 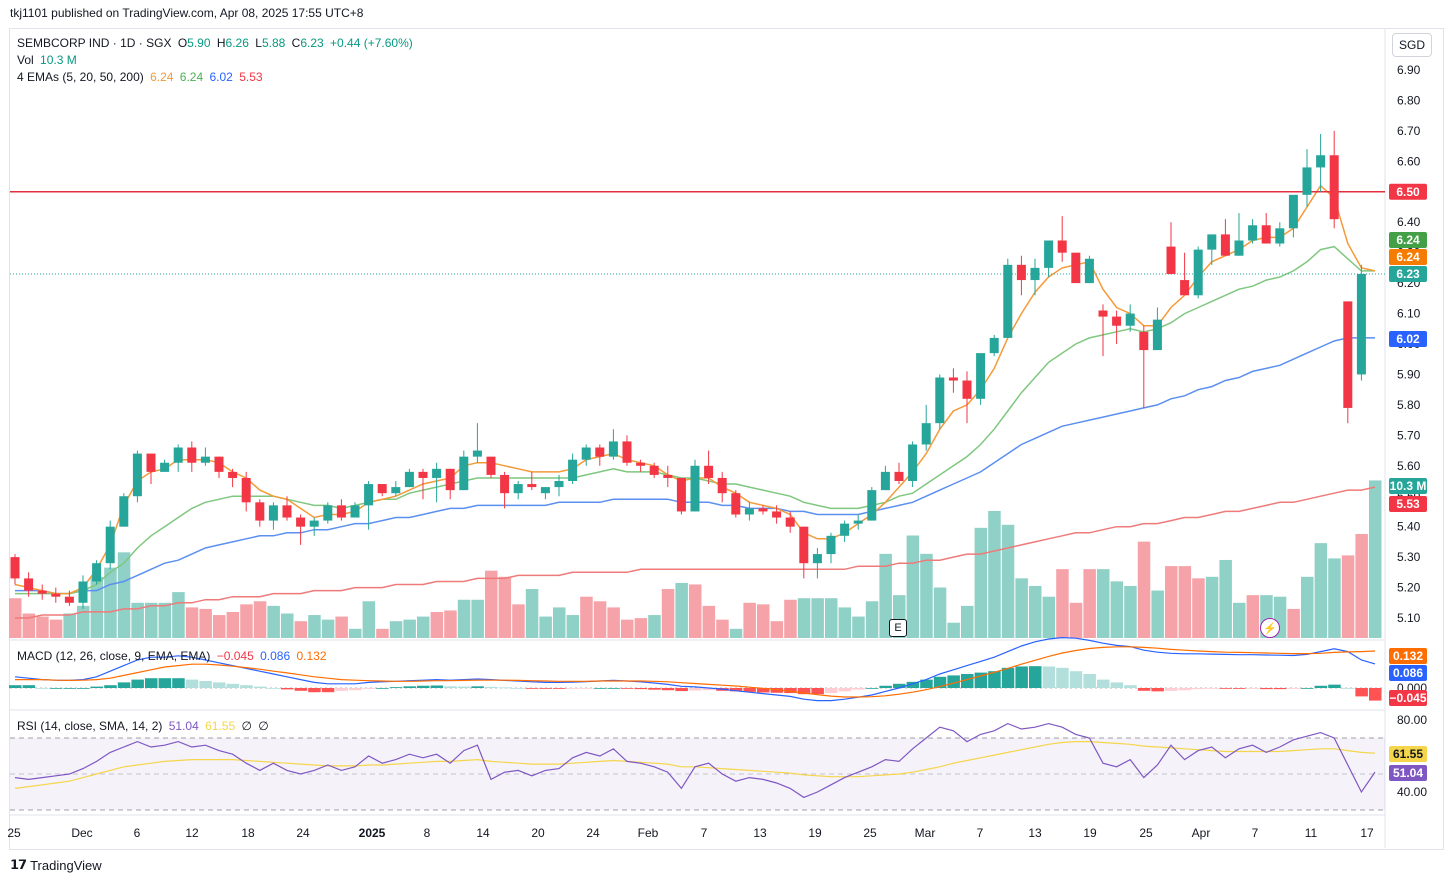 What do you see at coordinates (1408, 773) in the screenshot?
I see `rsi-badge-bg` at bounding box center [1408, 773].